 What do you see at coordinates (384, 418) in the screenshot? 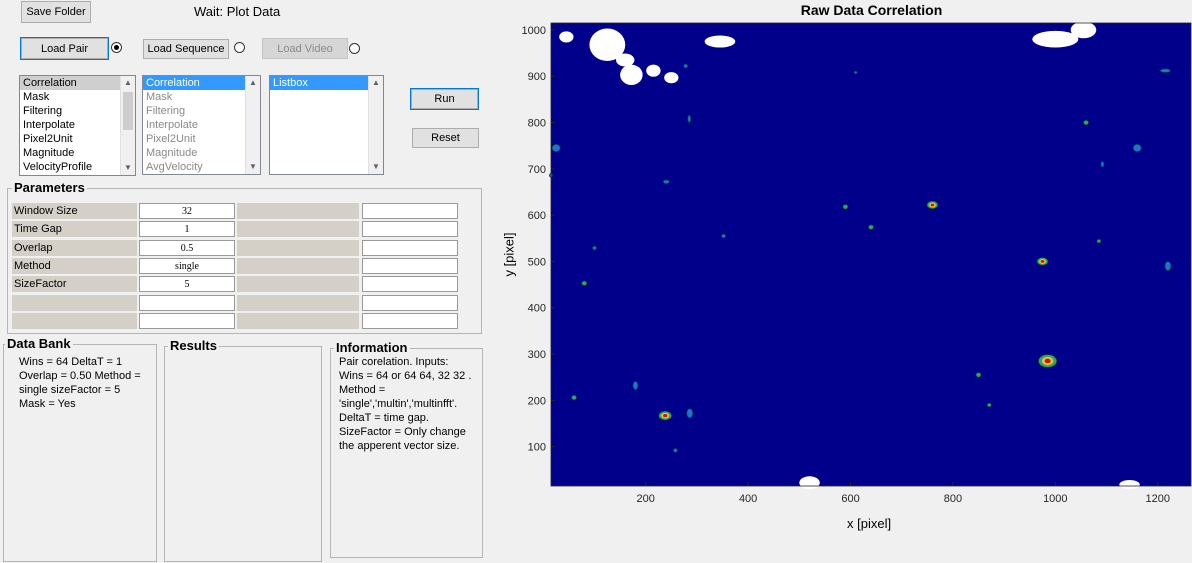
I see `information-line: DeltaT = time gap.` at bounding box center [384, 418].